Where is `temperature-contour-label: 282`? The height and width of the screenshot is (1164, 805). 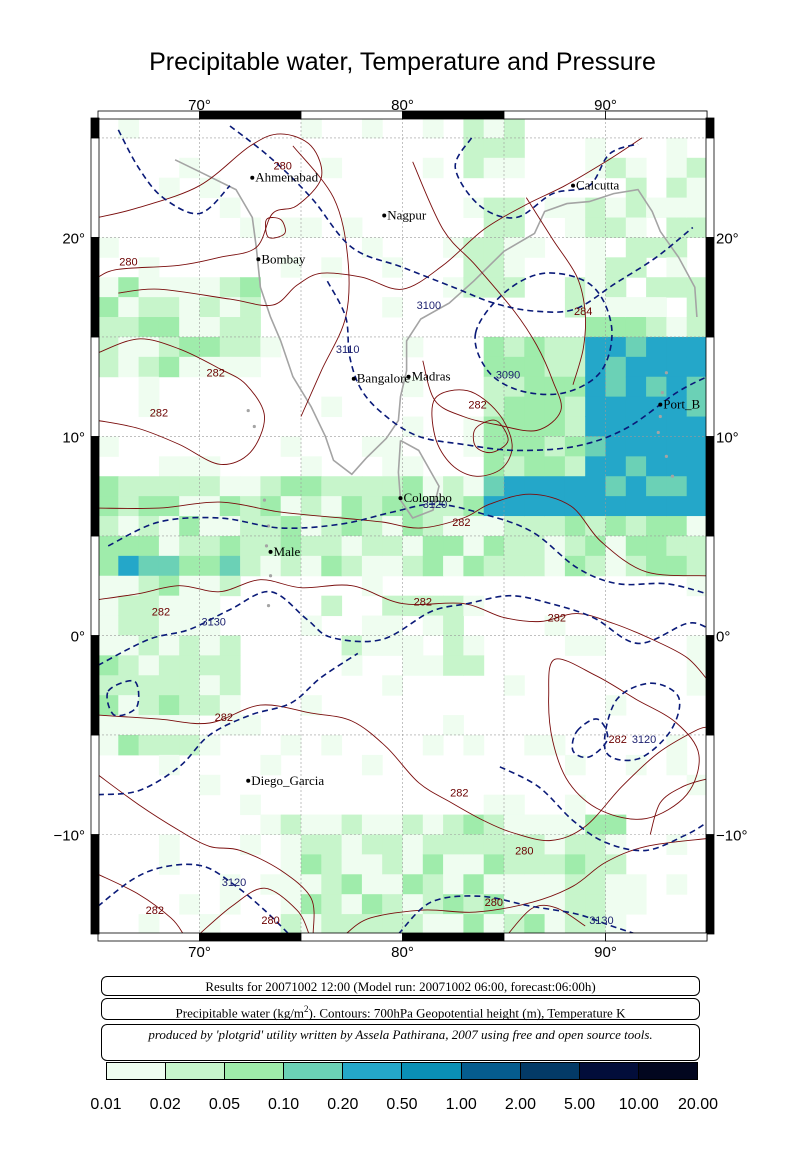
temperature-contour-label: 282 is located at coordinates (557, 619).